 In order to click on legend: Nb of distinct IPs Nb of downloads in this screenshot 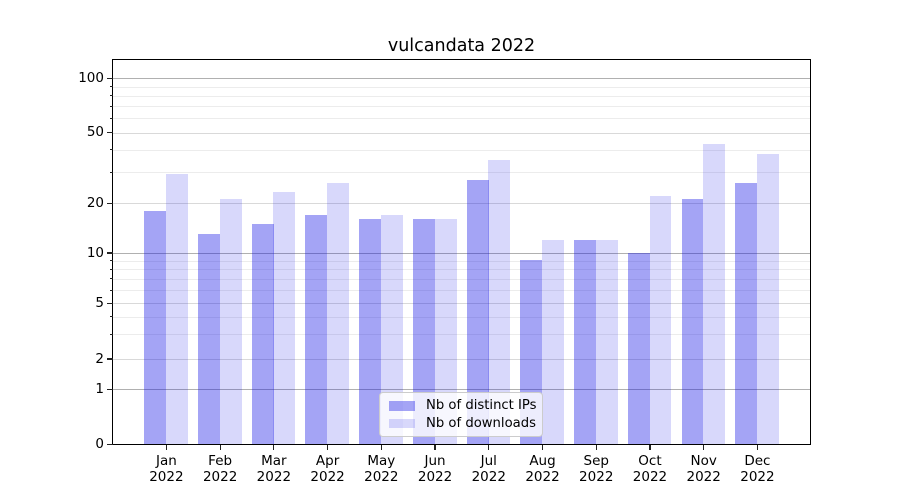, I will do `click(461, 414)`.